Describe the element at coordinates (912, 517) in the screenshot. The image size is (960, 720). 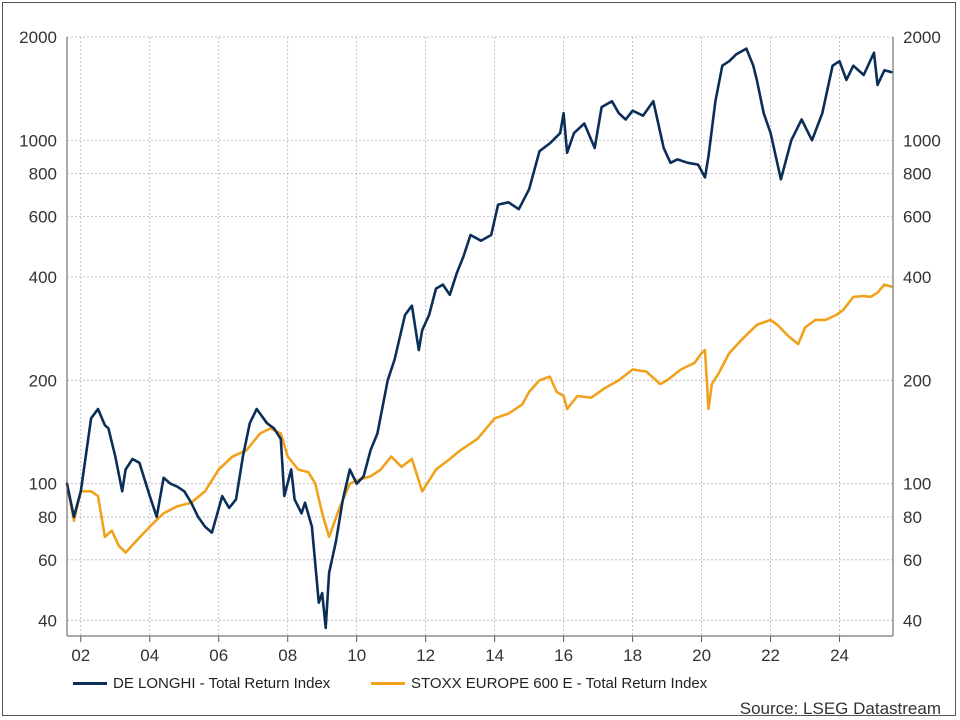
I see `y-tick-label-right: 80` at that location.